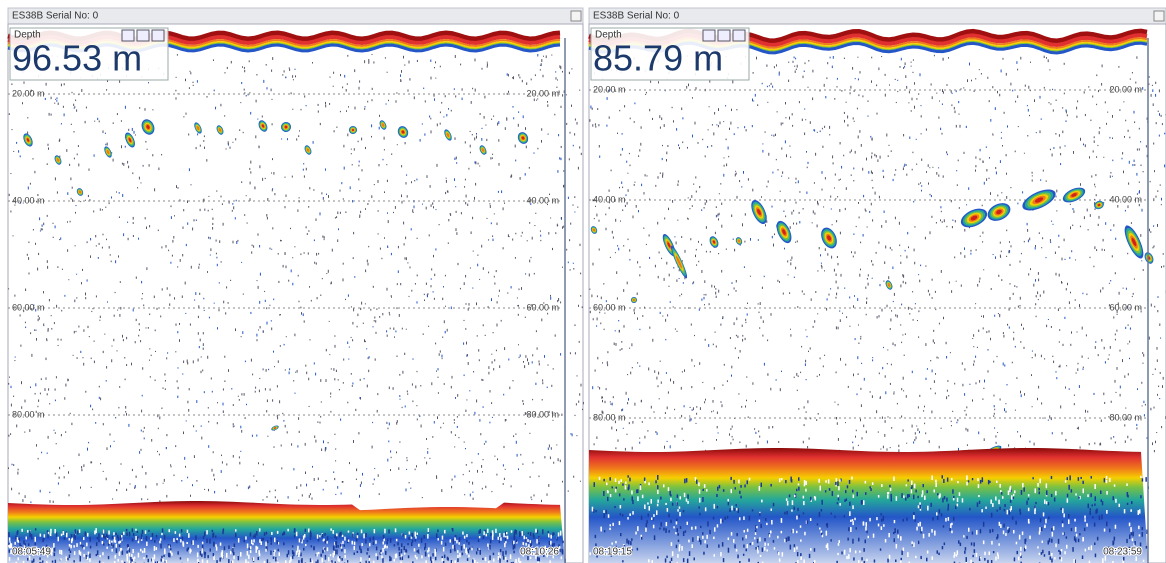 The image size is (1166, 563). I want to click on readout-close, so click(158, 35).